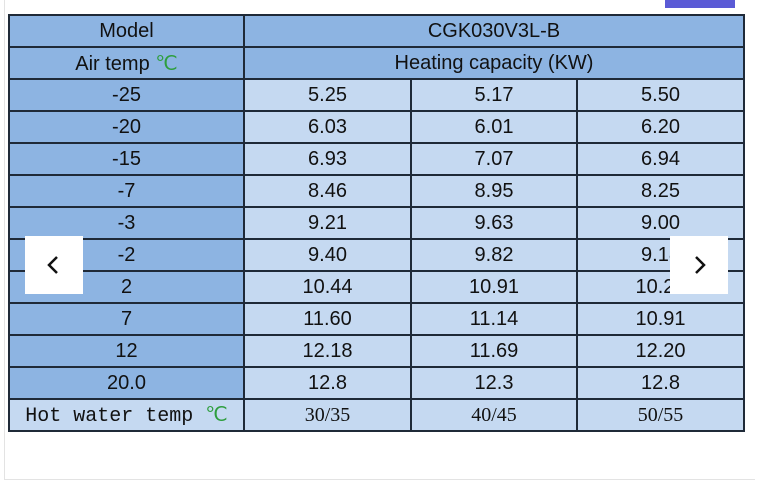 Image resolution: width=757 pixels, height=482 pixels. Describe the element at coordinates (126, 191) in the screenshot. I see `air-temp-cell: -7` at that location.